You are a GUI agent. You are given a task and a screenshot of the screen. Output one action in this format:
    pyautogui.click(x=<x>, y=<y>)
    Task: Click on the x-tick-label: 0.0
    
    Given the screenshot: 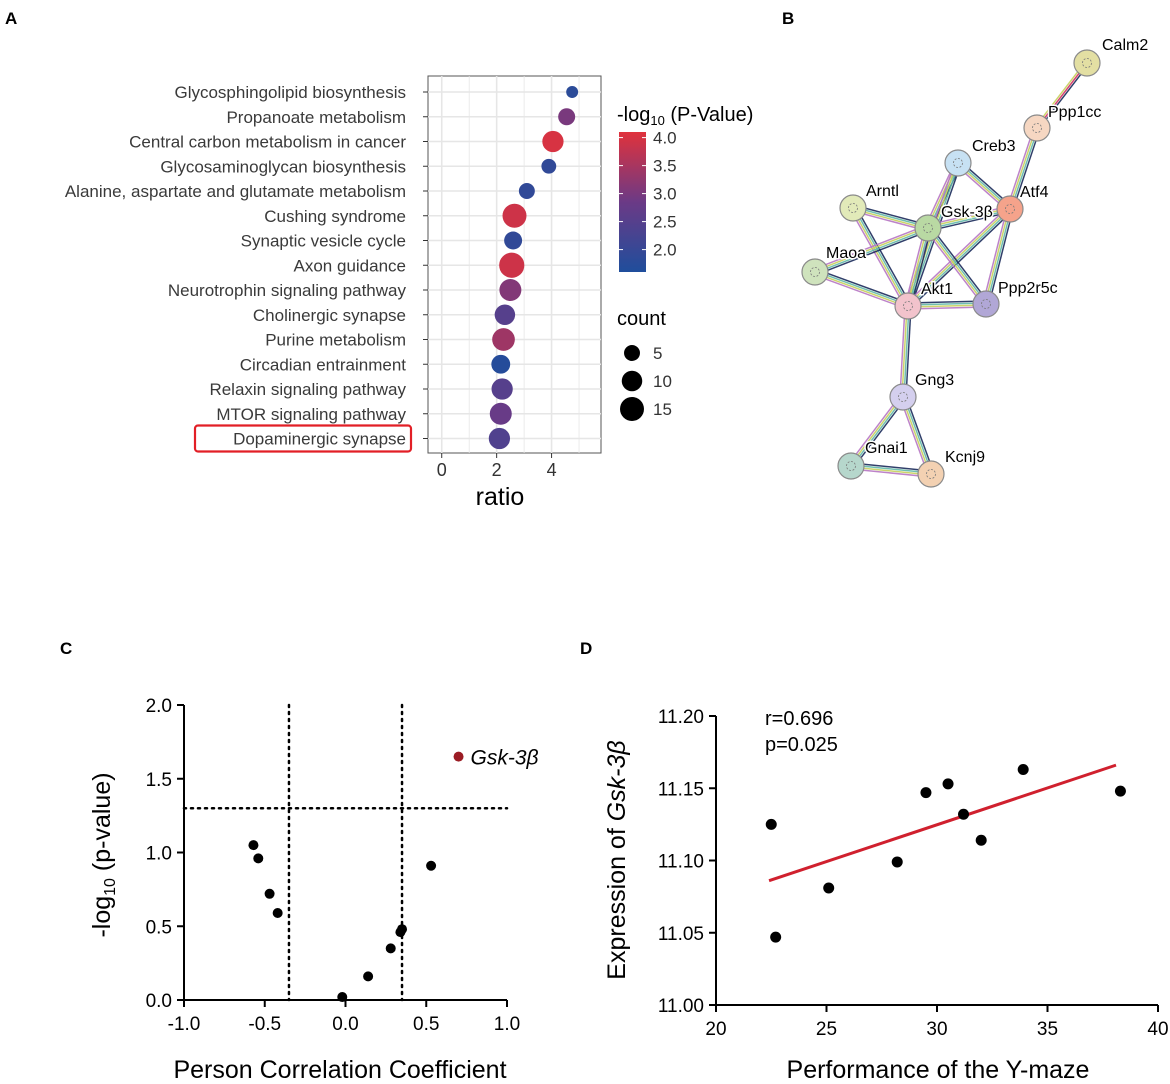 What is the action you would take?
    pyautogui.click(x=345, y=1024)
    